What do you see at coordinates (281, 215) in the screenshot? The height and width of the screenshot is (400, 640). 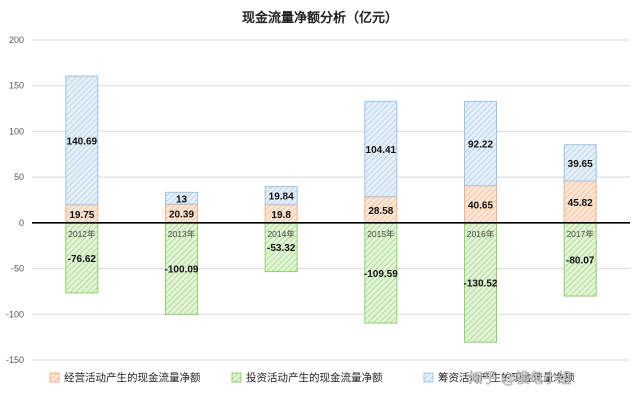 I see `data-label-operating: 19.8` at bounding box center [281, 215].